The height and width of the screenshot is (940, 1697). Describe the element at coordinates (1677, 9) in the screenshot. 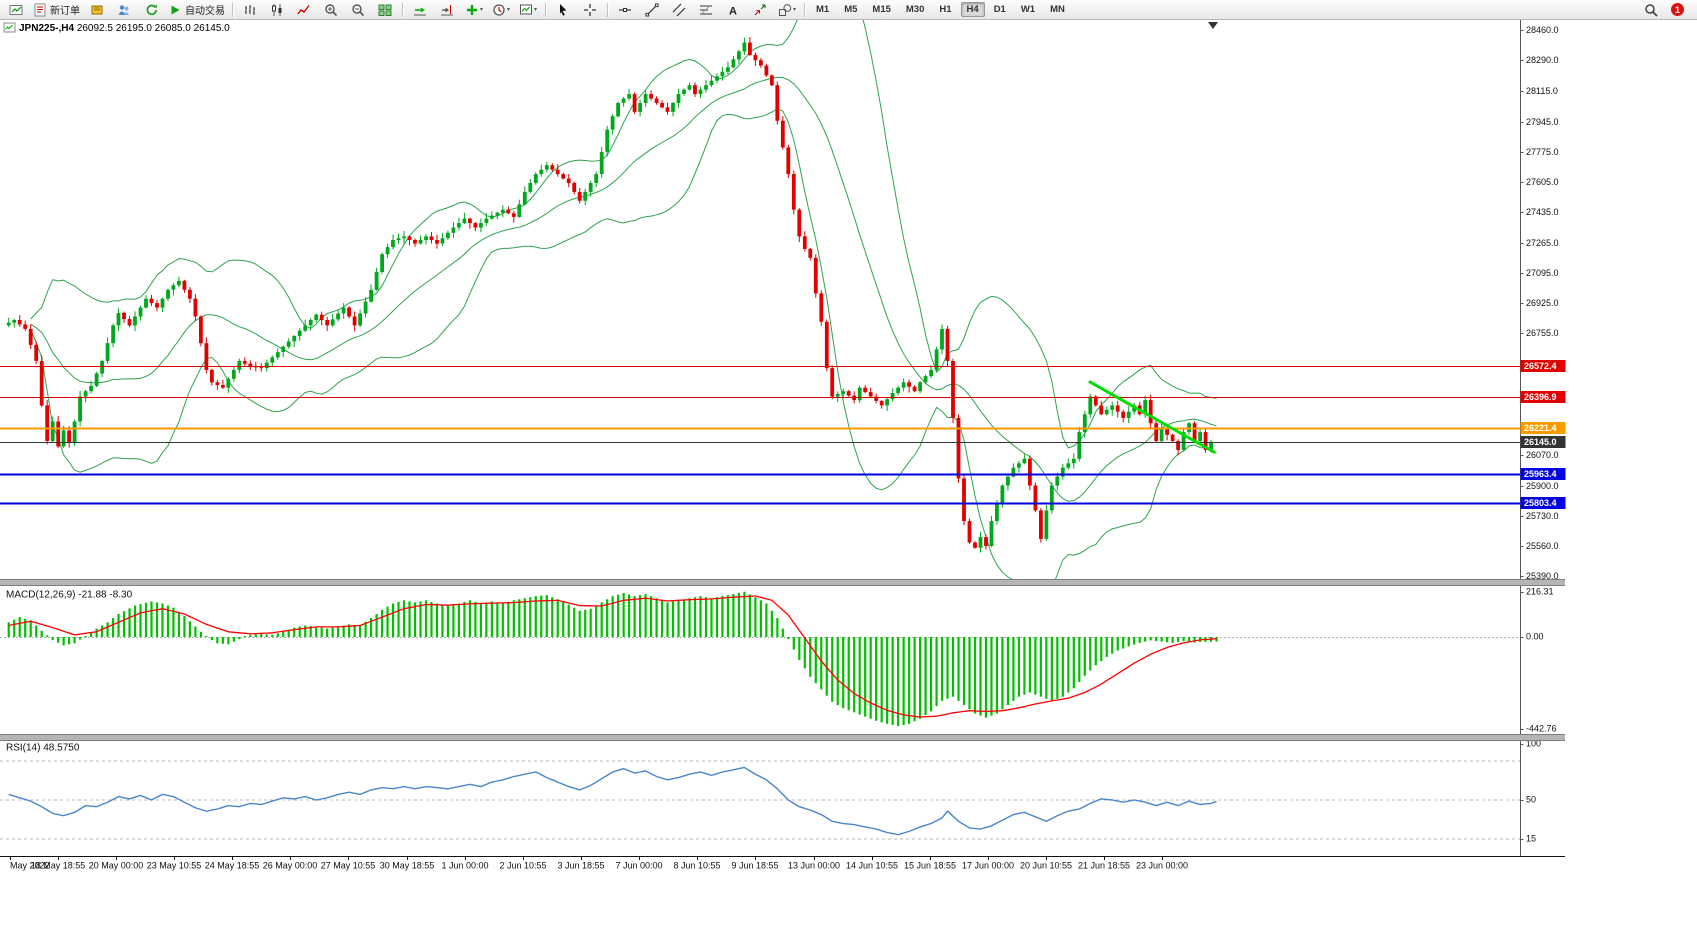

I see `notification-badge: 1` at that location.